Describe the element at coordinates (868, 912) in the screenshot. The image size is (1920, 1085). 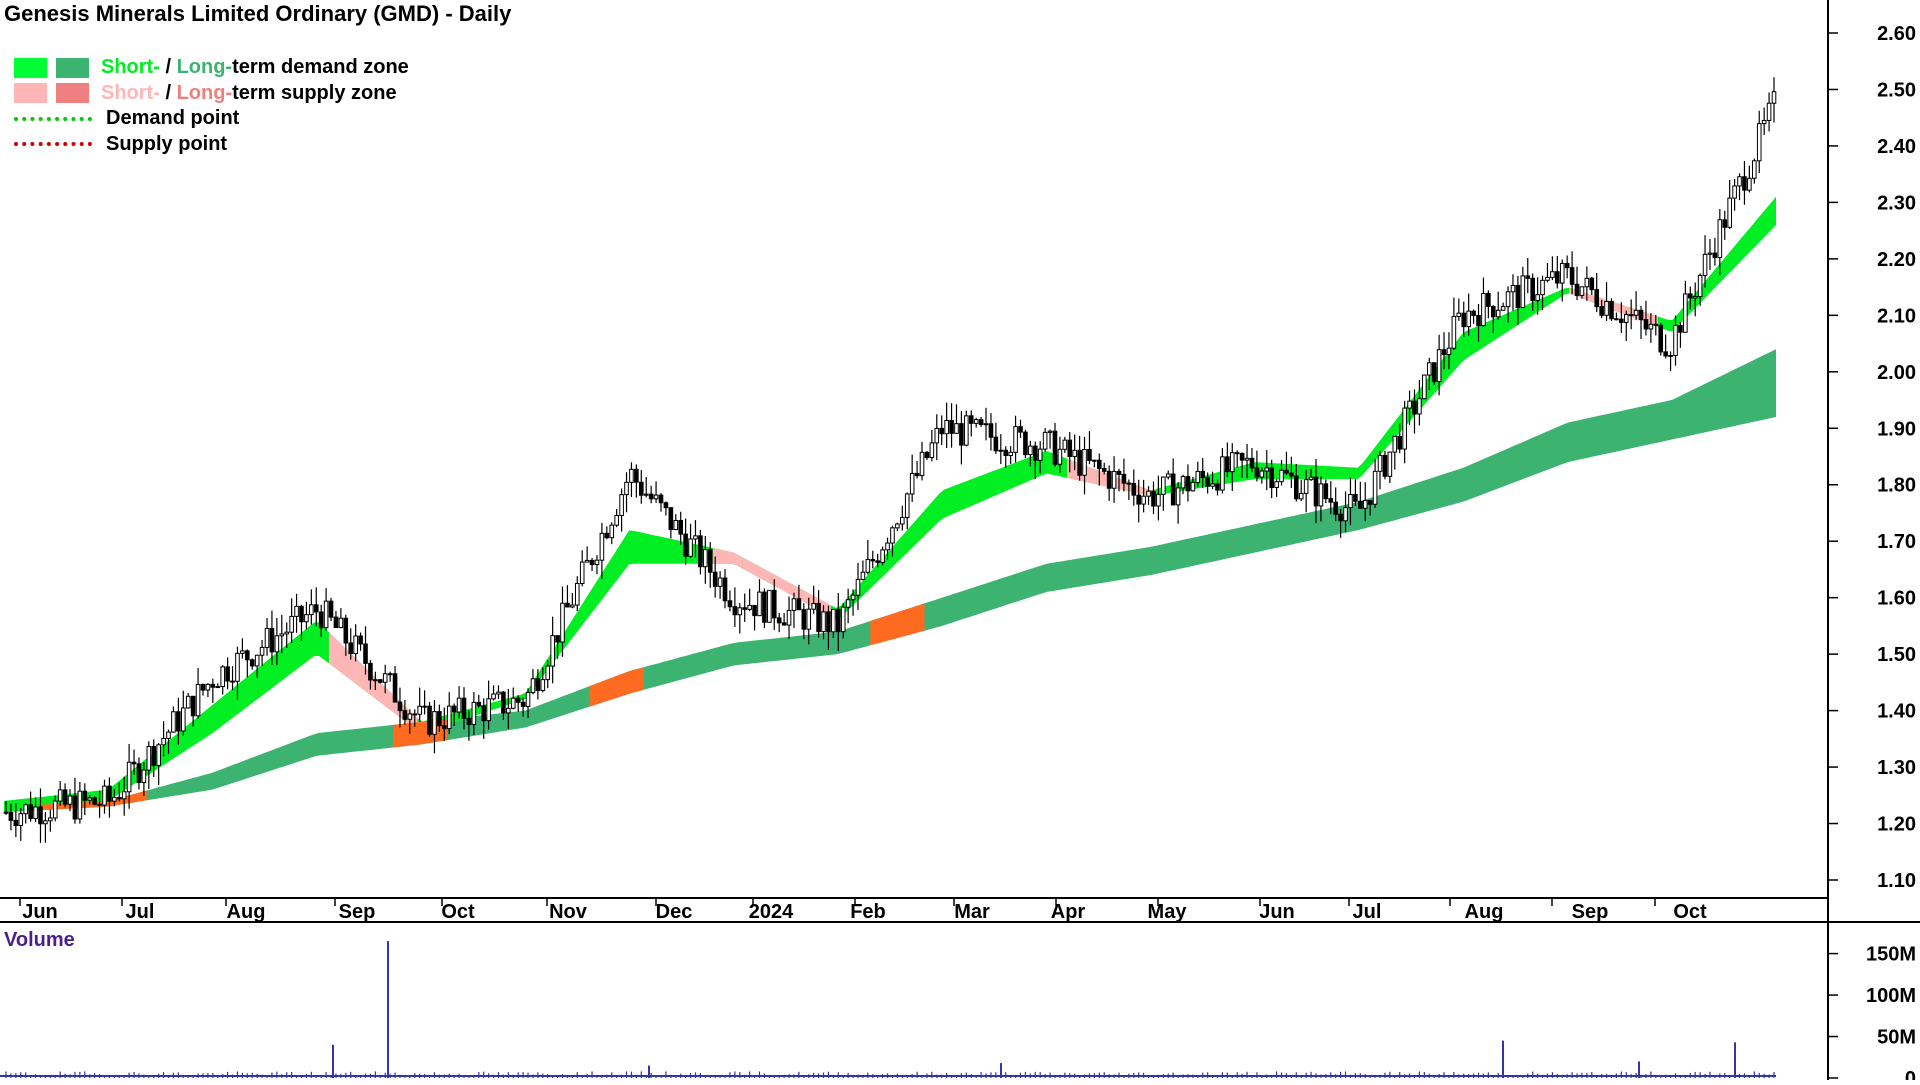
I see `x-tick-label: Feb` at that location.